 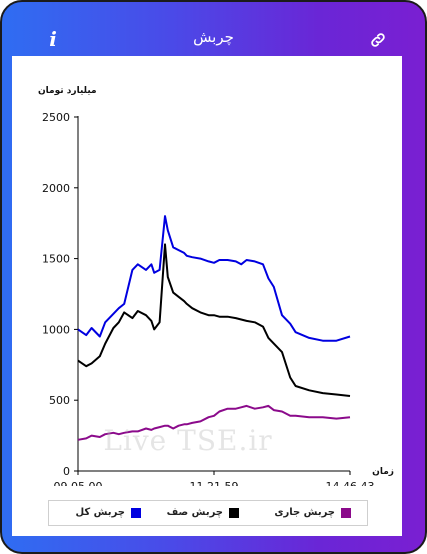 I want to click on legend-label: چربش کل, so click(x=100, y=512).